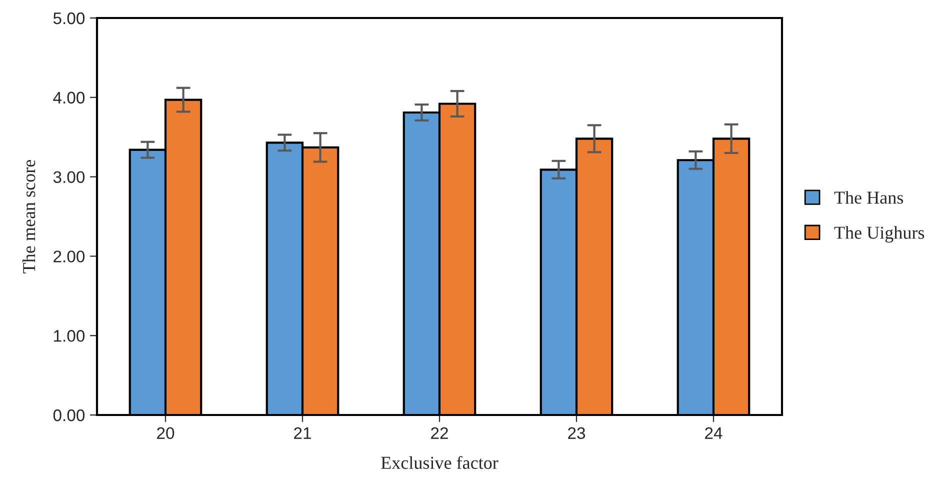 The height and width of the screenshot is (489, 946). Describe the element at coordinates (302, 433) in the screenshot. I see `x-tick-label: 21` at that location.